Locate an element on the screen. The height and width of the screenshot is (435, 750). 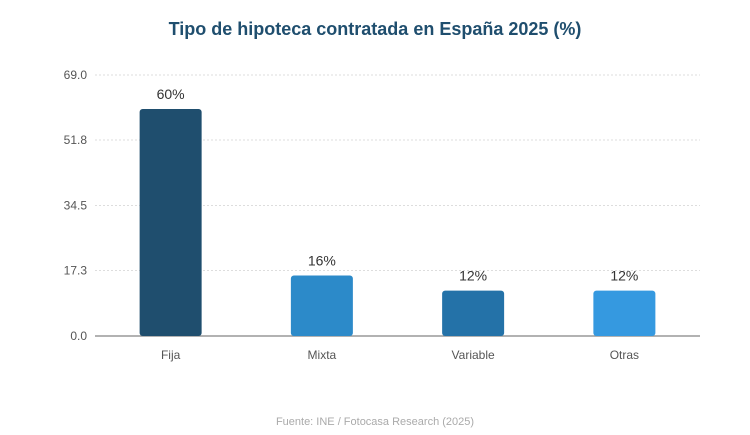
value-label: 16% is located at coordinates (322, 260).